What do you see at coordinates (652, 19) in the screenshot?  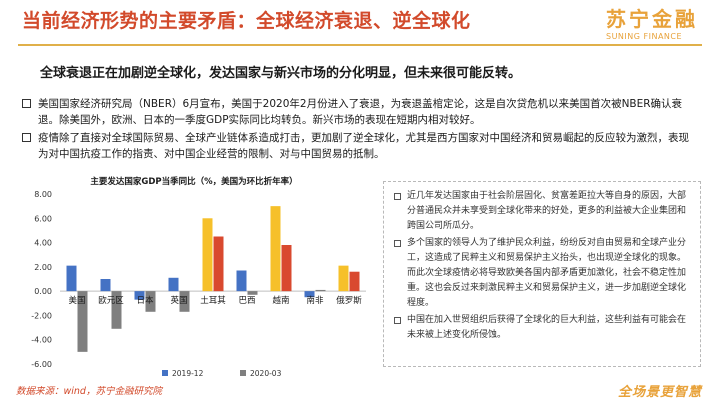 I see `logo-text-cn: 苏宁金融` at bounding box center [652, 19].